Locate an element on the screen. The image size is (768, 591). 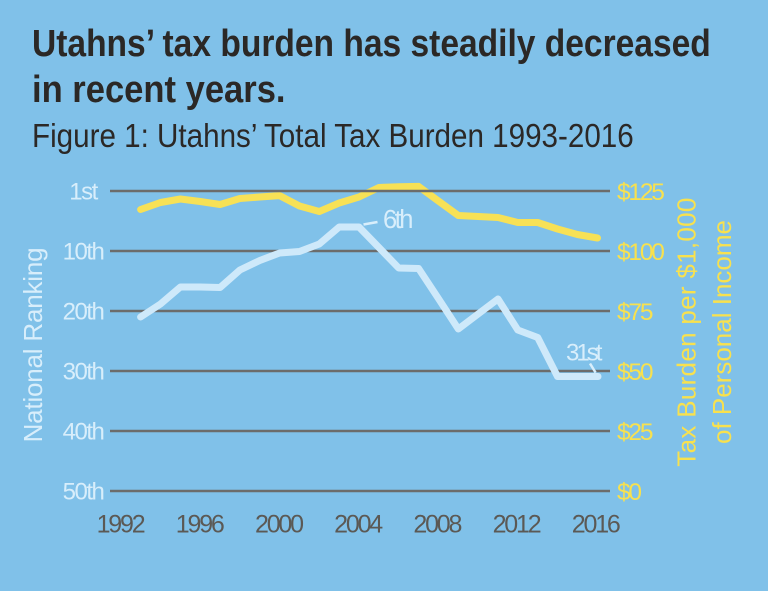
svg-text: 2012 is located at coordinates (517, 525).